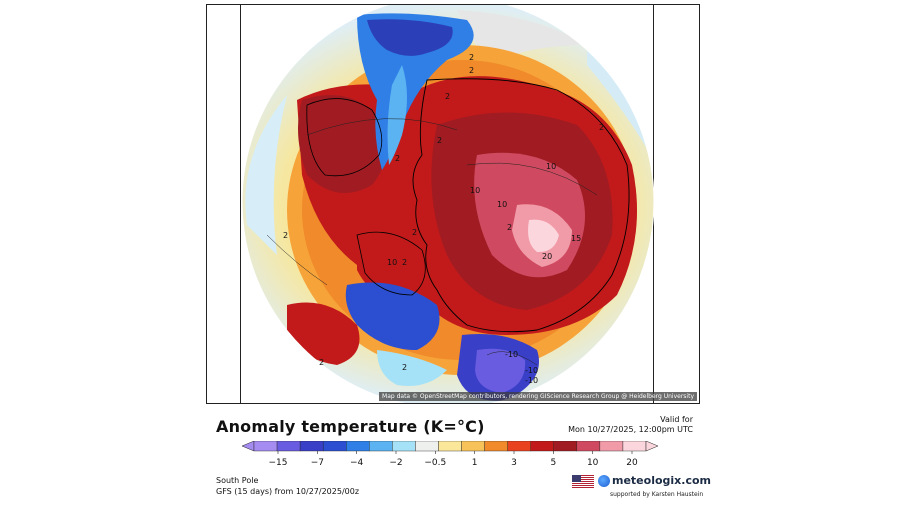  What do you see at coordinates (583, 481) in the screenshot?
I see `us-flag-icon` at bounding box center [583, 481].